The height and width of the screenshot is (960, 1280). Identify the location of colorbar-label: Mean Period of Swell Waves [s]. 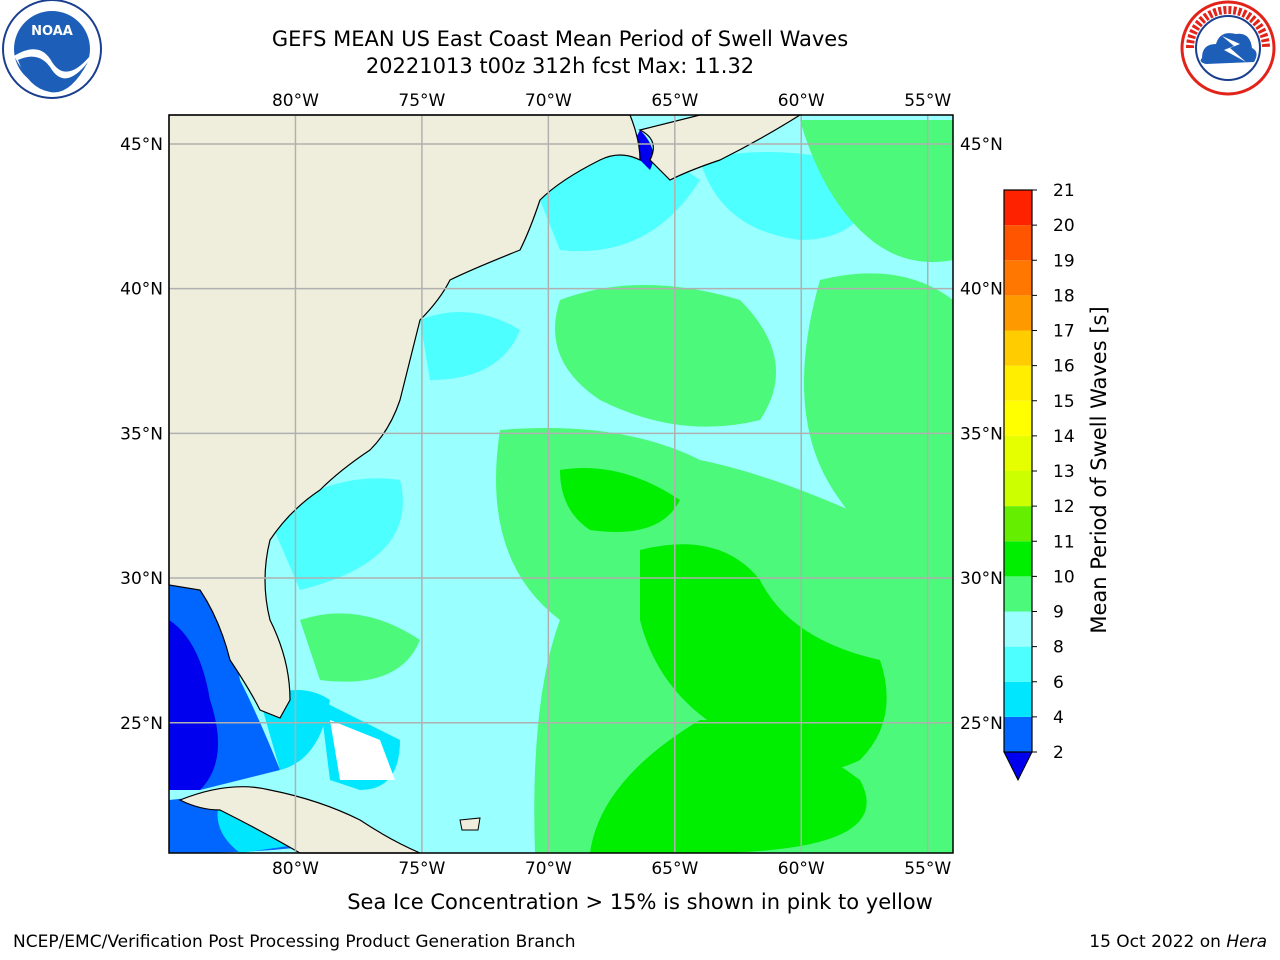
(1099, 469).